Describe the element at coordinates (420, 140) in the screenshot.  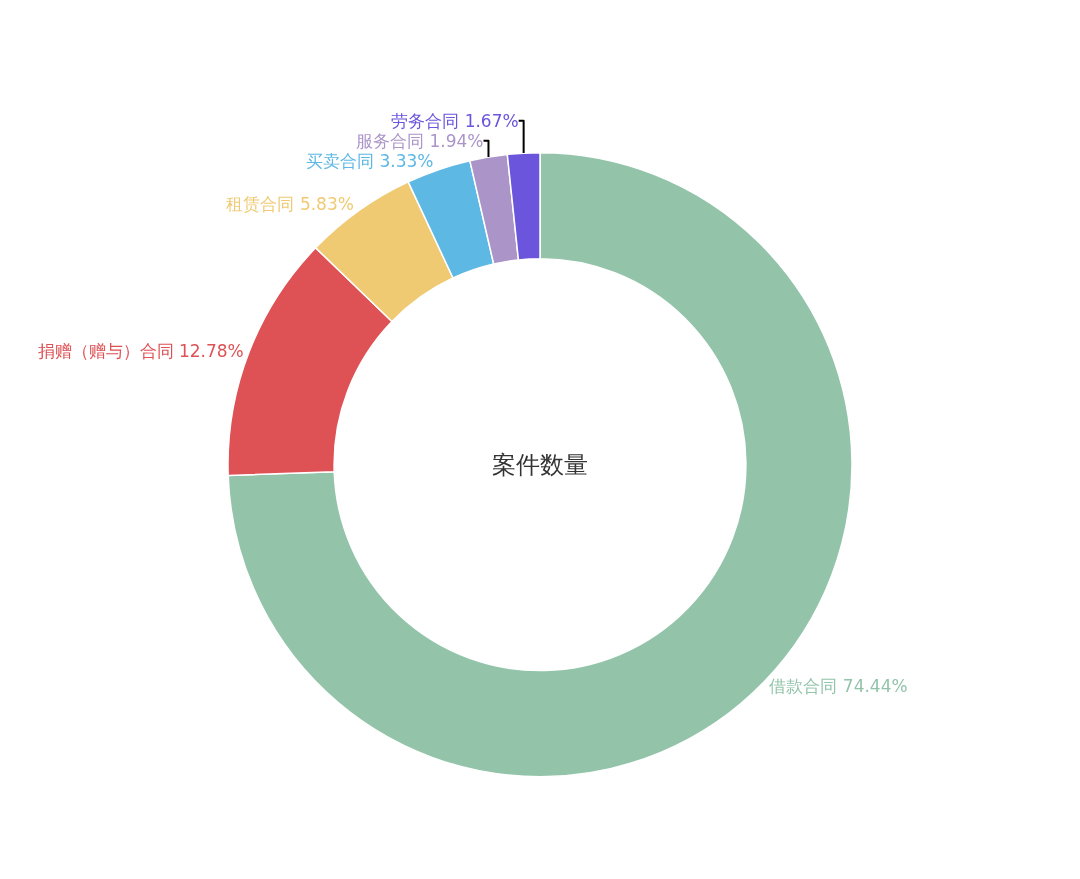
I see `slice-label: 服务合同 1.94%` at that location.